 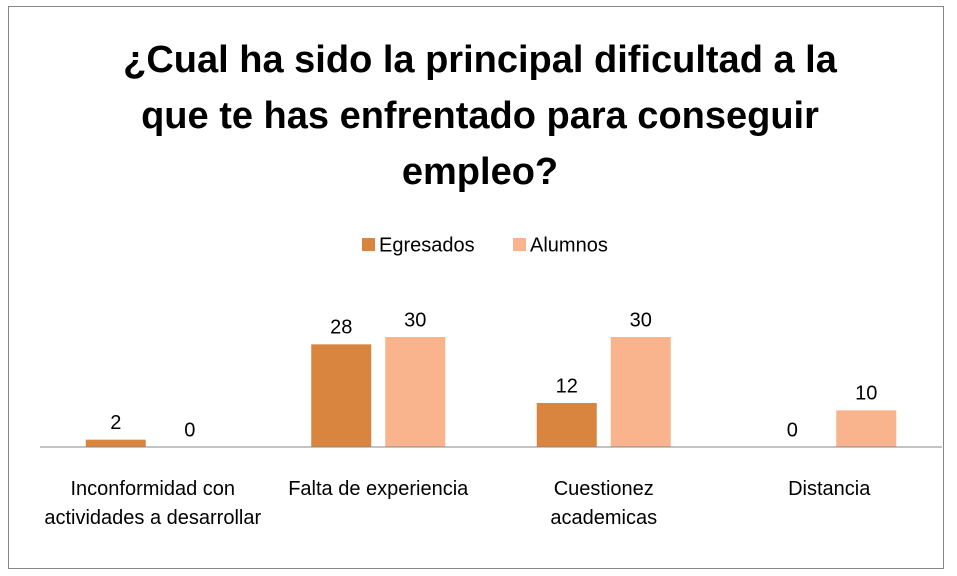 What do you see at coordinates (341, 328) in the screenshot?
I see `data-label: 28` at bounding box center [341, 328].